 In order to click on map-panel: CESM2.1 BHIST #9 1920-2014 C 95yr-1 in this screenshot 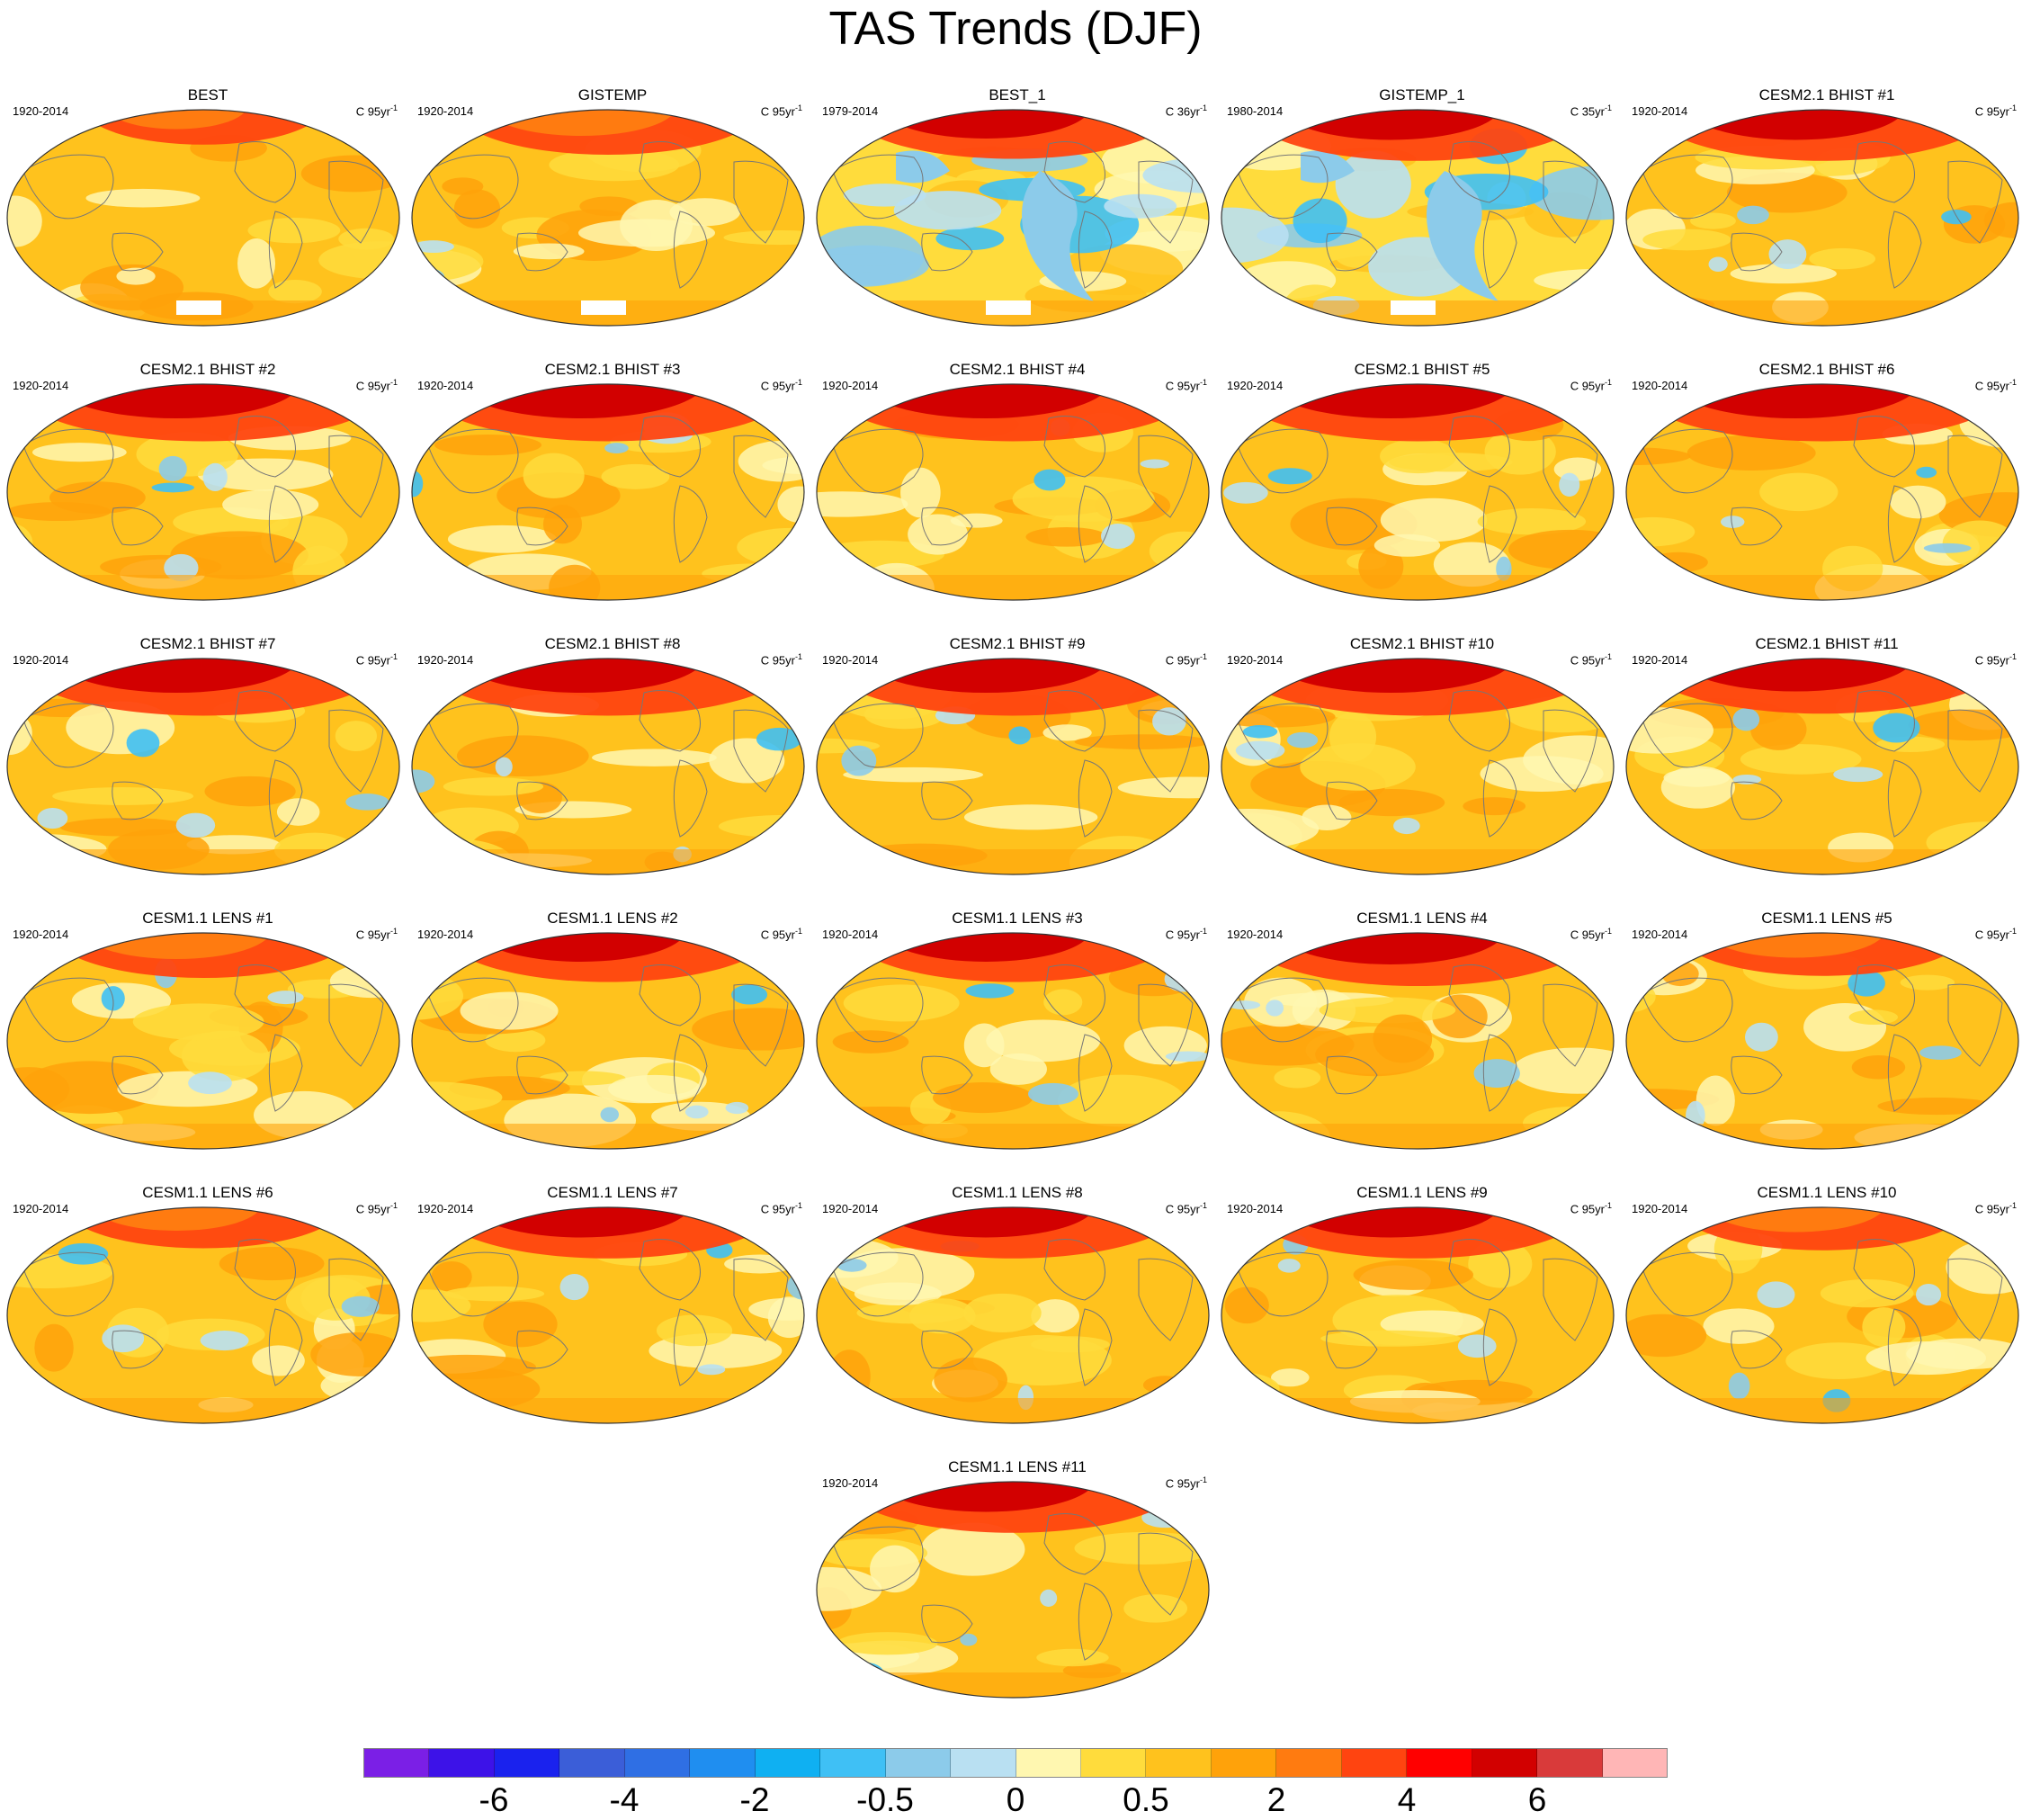, I will do `click(1017, 757)`.